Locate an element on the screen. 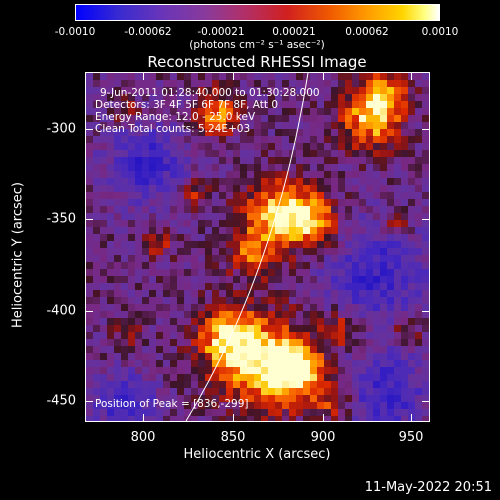  colorbar-tick-label: 0.0010 is located at coordinates (440, 32).